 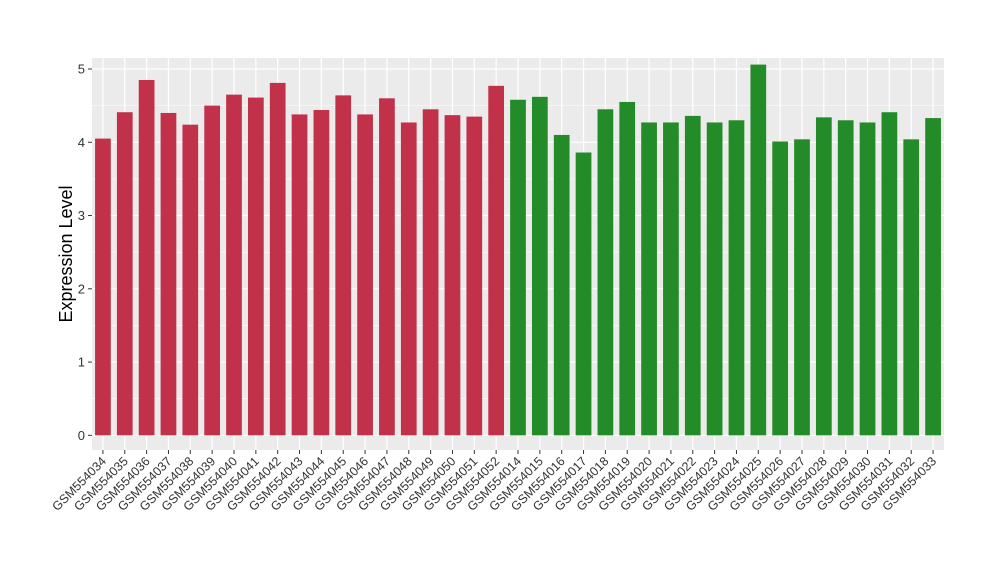 What do you see at coordinates (234, 265) in the screenshot?
I see `bar-GSM554040` at bounding box center [234, 265].